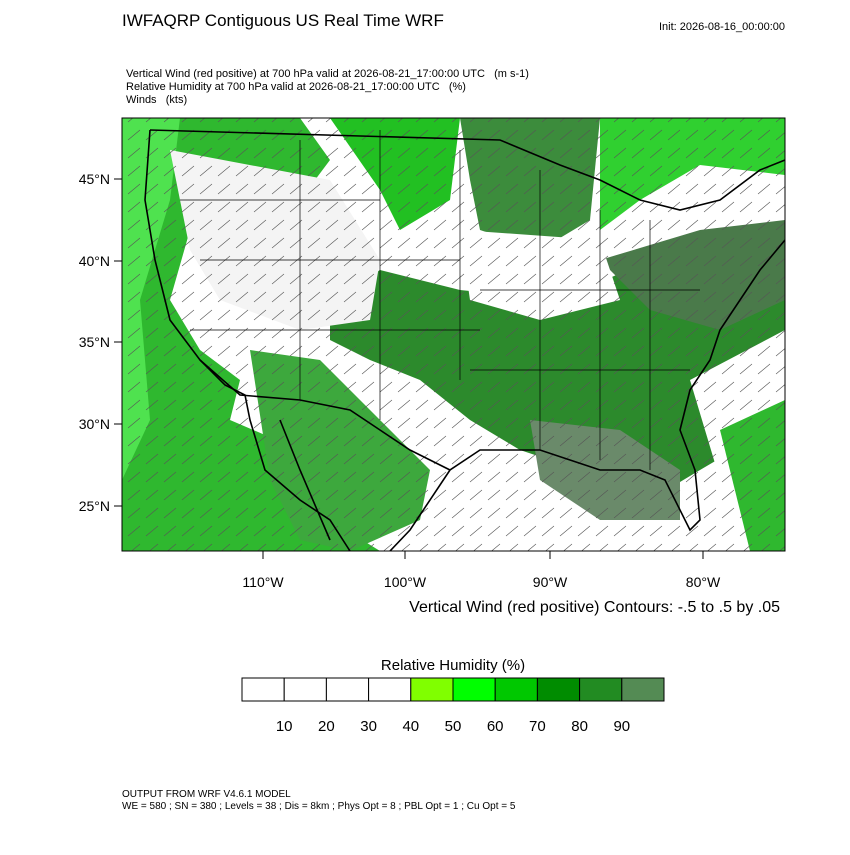 This screenshot has width=850, height=855. What do you see at coordinates (94, 342) in the screenshot?
I see `lat-label: 35°N` at bounding box center [94, 342].